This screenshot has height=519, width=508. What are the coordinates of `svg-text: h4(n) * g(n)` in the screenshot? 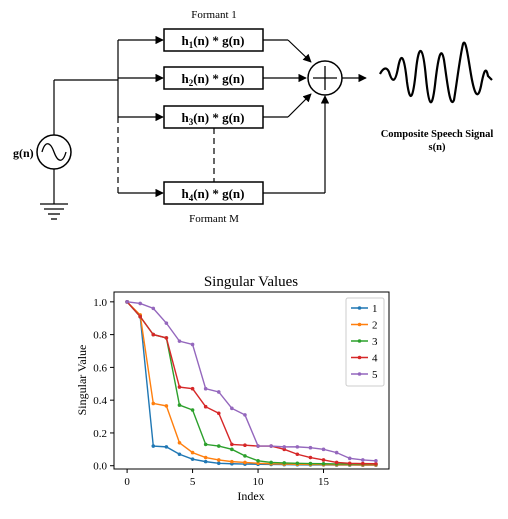 It's located at (212, 194).